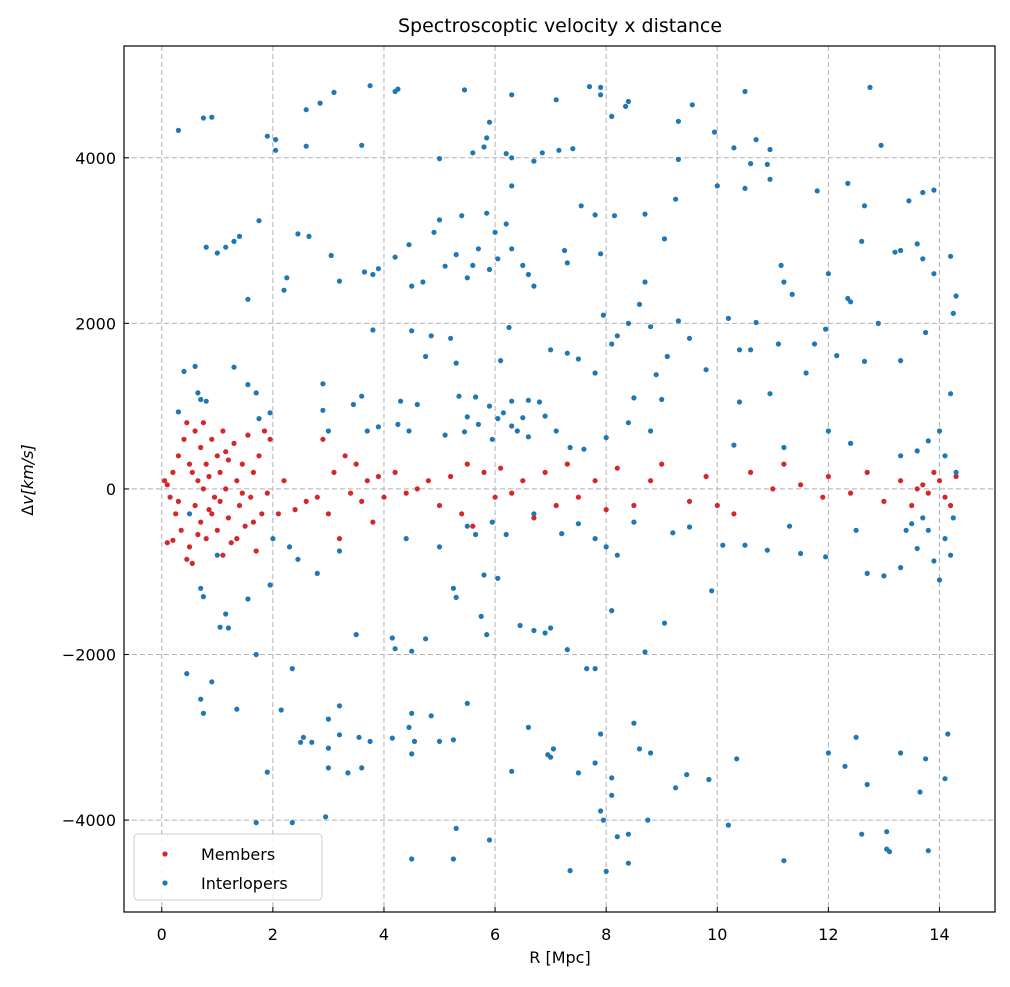 This screenshot has height=987, width=1010. I want to click on x-tick-label: 12, so click(828, 934).